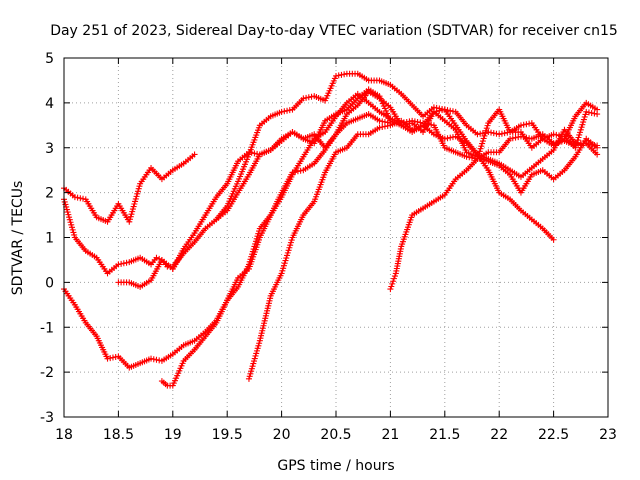 This screenshot has width=640, height=480. I want to click on x-tick-label: 22, so click(499, 435).